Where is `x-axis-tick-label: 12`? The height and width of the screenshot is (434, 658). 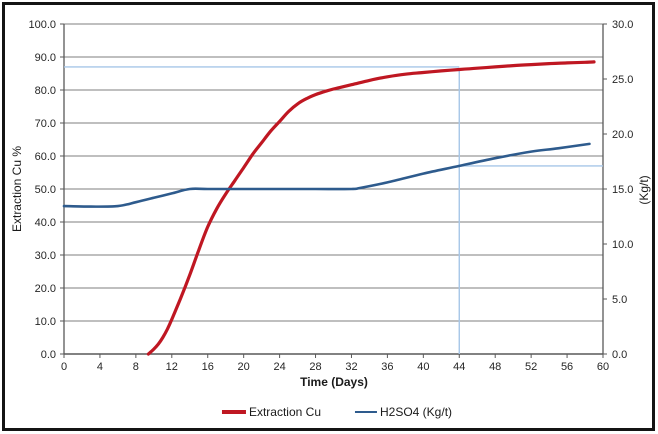
x-axis-tick-label: 12 is located at coordinates (172, 367).